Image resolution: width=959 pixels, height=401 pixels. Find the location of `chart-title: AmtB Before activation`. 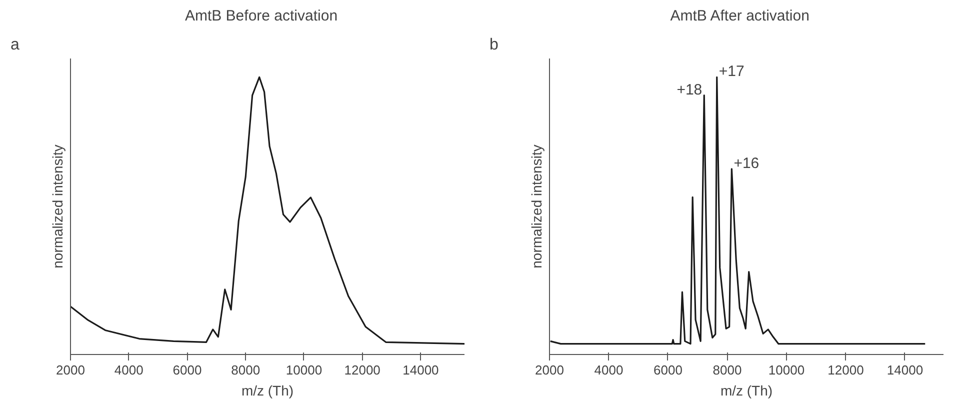

chart-title: AmtB Before activation is located at coordinates (261, 16).